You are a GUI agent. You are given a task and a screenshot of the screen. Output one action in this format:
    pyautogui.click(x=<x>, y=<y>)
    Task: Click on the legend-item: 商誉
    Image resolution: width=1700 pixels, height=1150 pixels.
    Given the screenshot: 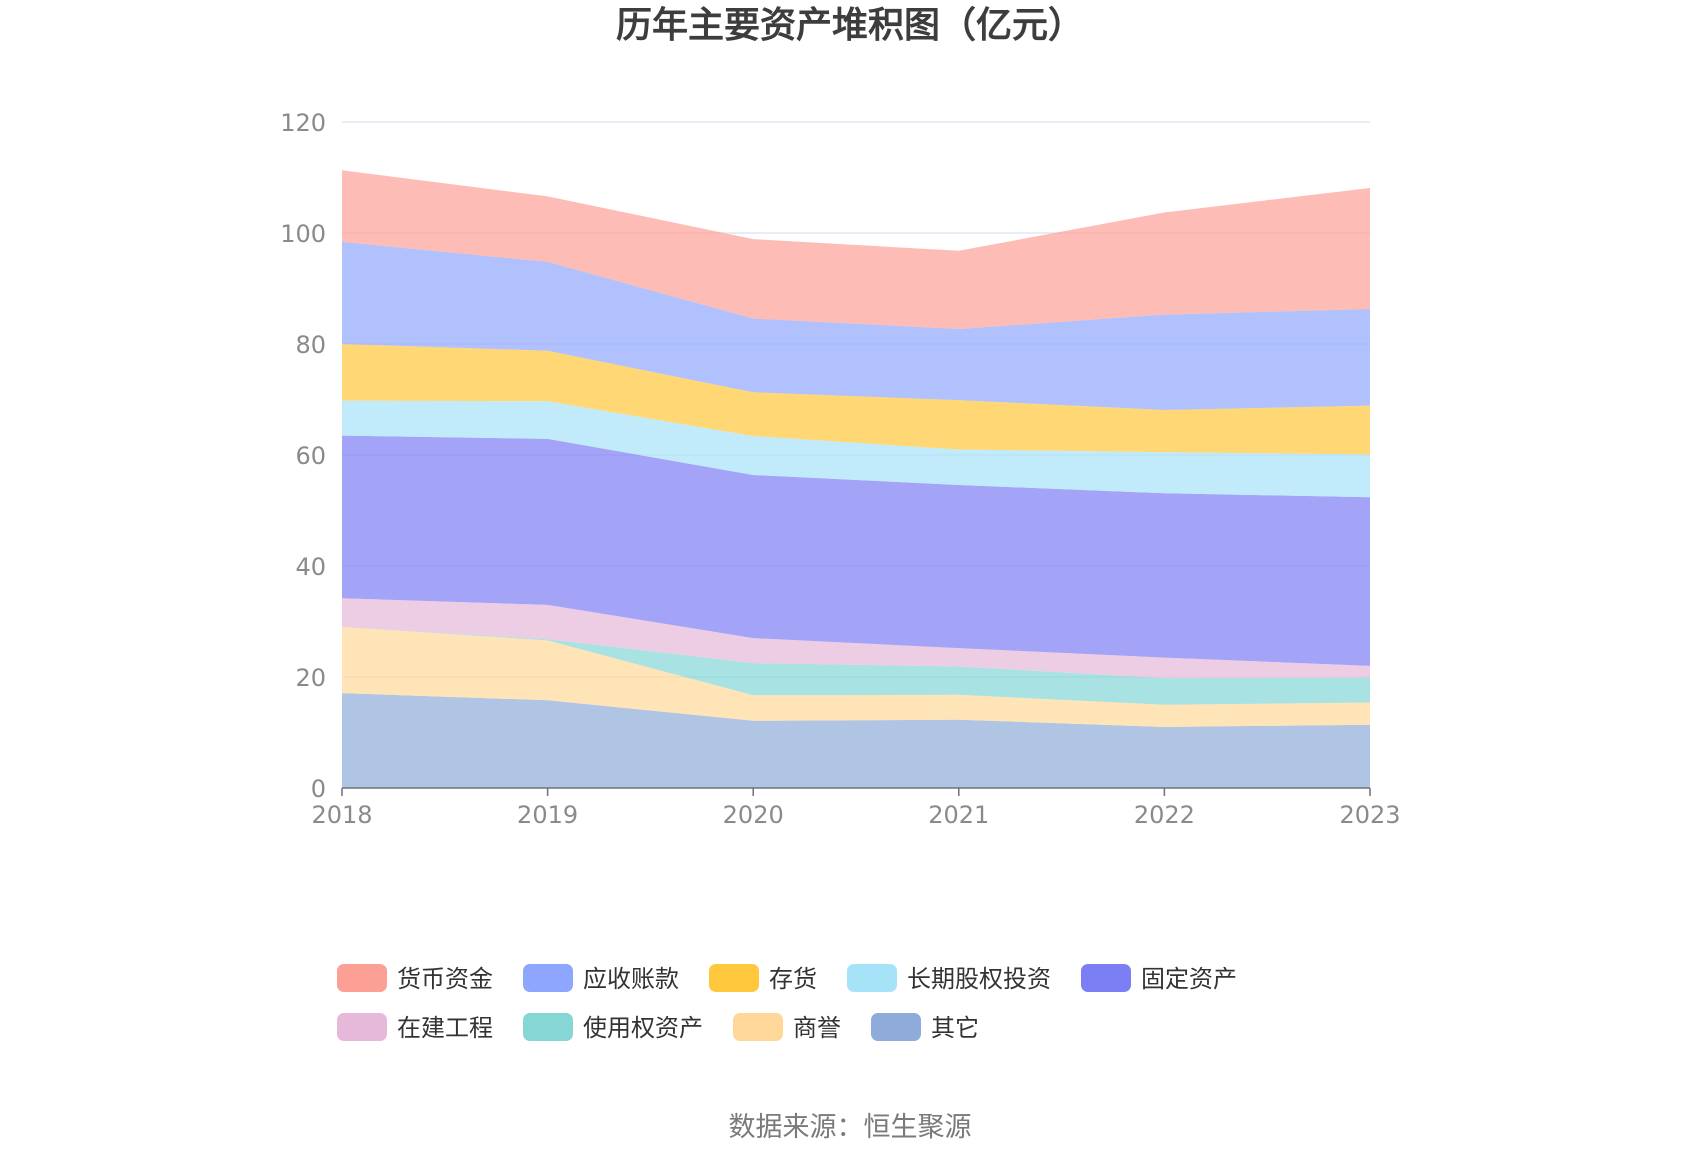 What is the action you would take?
    pyautogui.click(x=787, y=1027)
    